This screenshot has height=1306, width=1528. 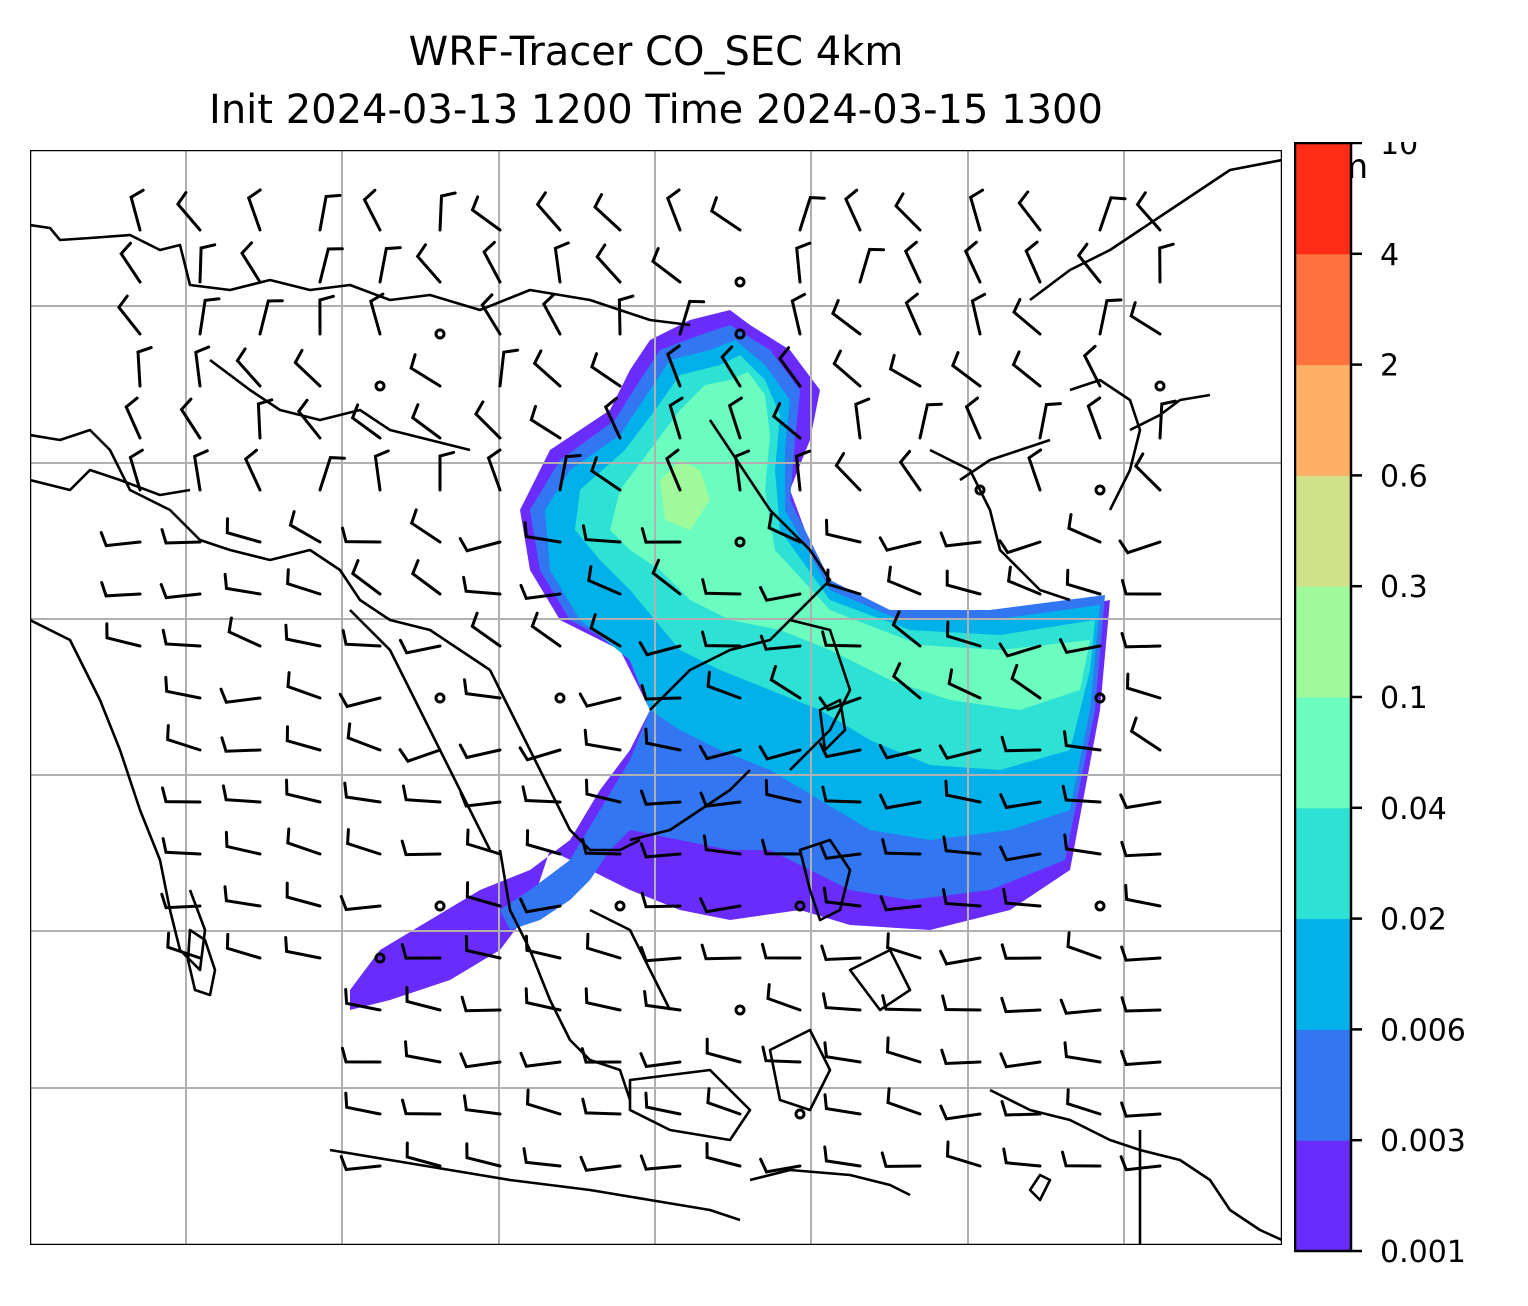 I want to click on colorbar-tick-label: 0.003, so click(x=1423, y=1141).